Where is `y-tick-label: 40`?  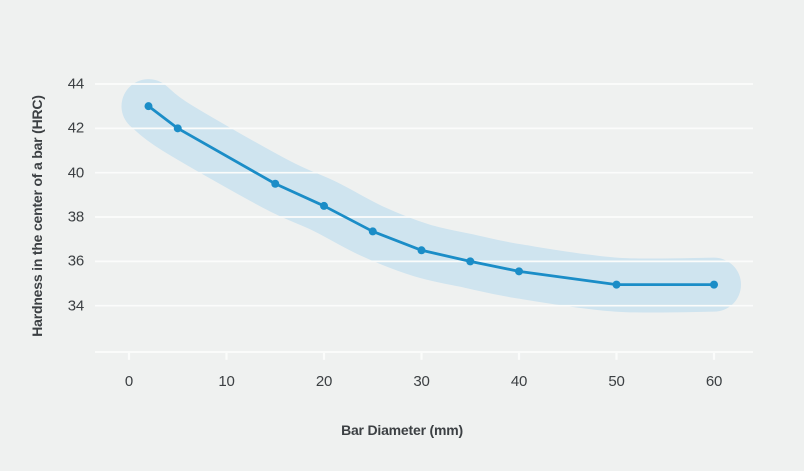
y-tick-label: 40 is located at coordinates (75, 173).